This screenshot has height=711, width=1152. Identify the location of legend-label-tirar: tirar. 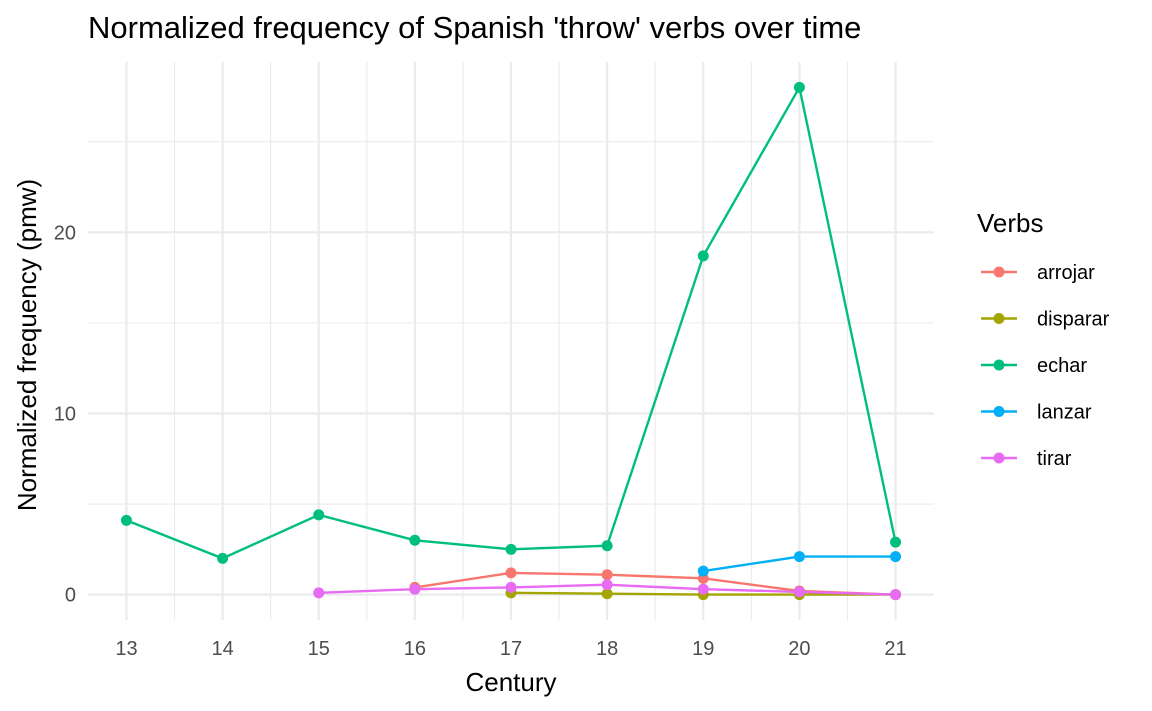
(1054, 459).